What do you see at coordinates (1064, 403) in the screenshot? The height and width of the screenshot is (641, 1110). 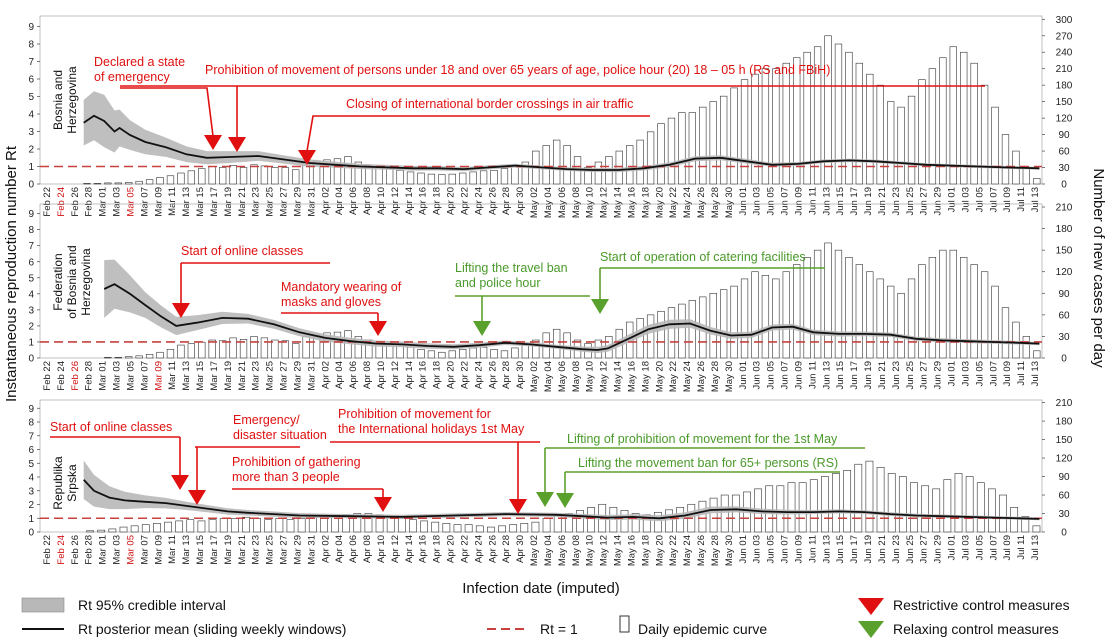 I see `panel-2-right-tick-7: 210` at bounding box center [1064, 403].